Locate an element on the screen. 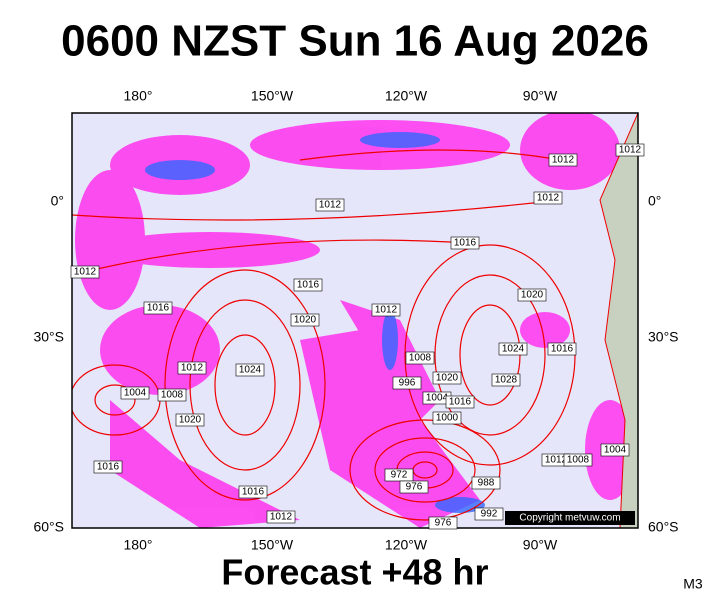 The image size is (711, 605). lat-label-left: 0° is located at coordinates (57, 201).